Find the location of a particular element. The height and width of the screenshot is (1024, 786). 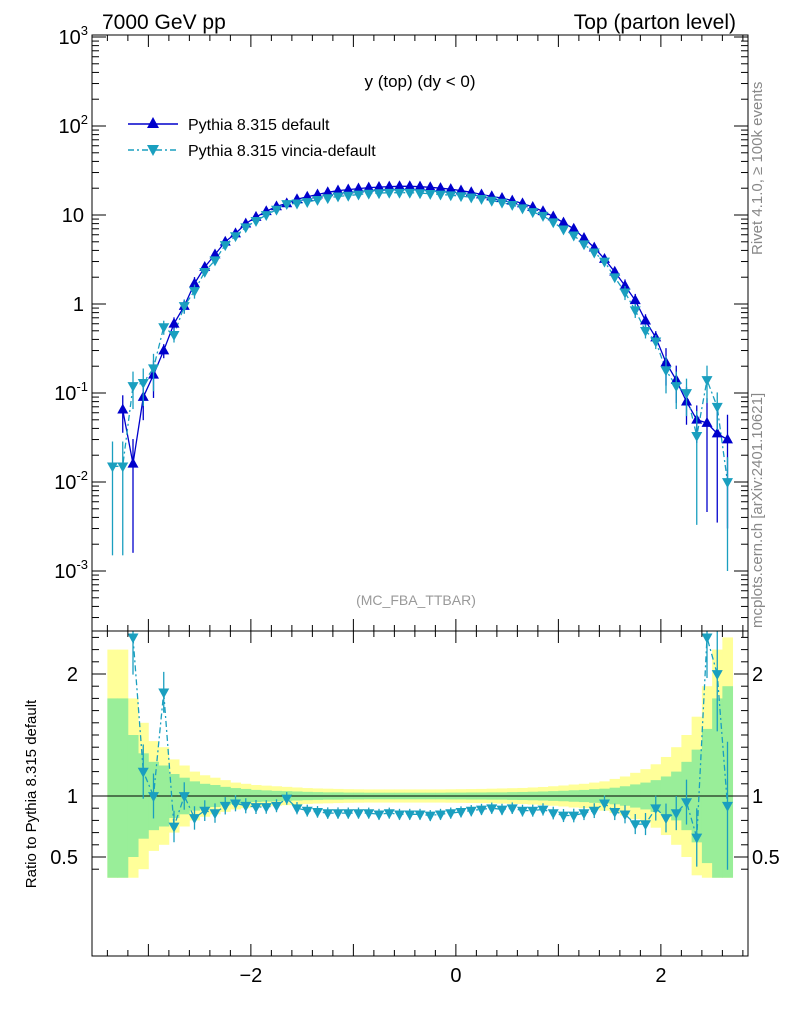

y-tick-label-ratio-right: 0.5 is located at coordinates (766, 858).